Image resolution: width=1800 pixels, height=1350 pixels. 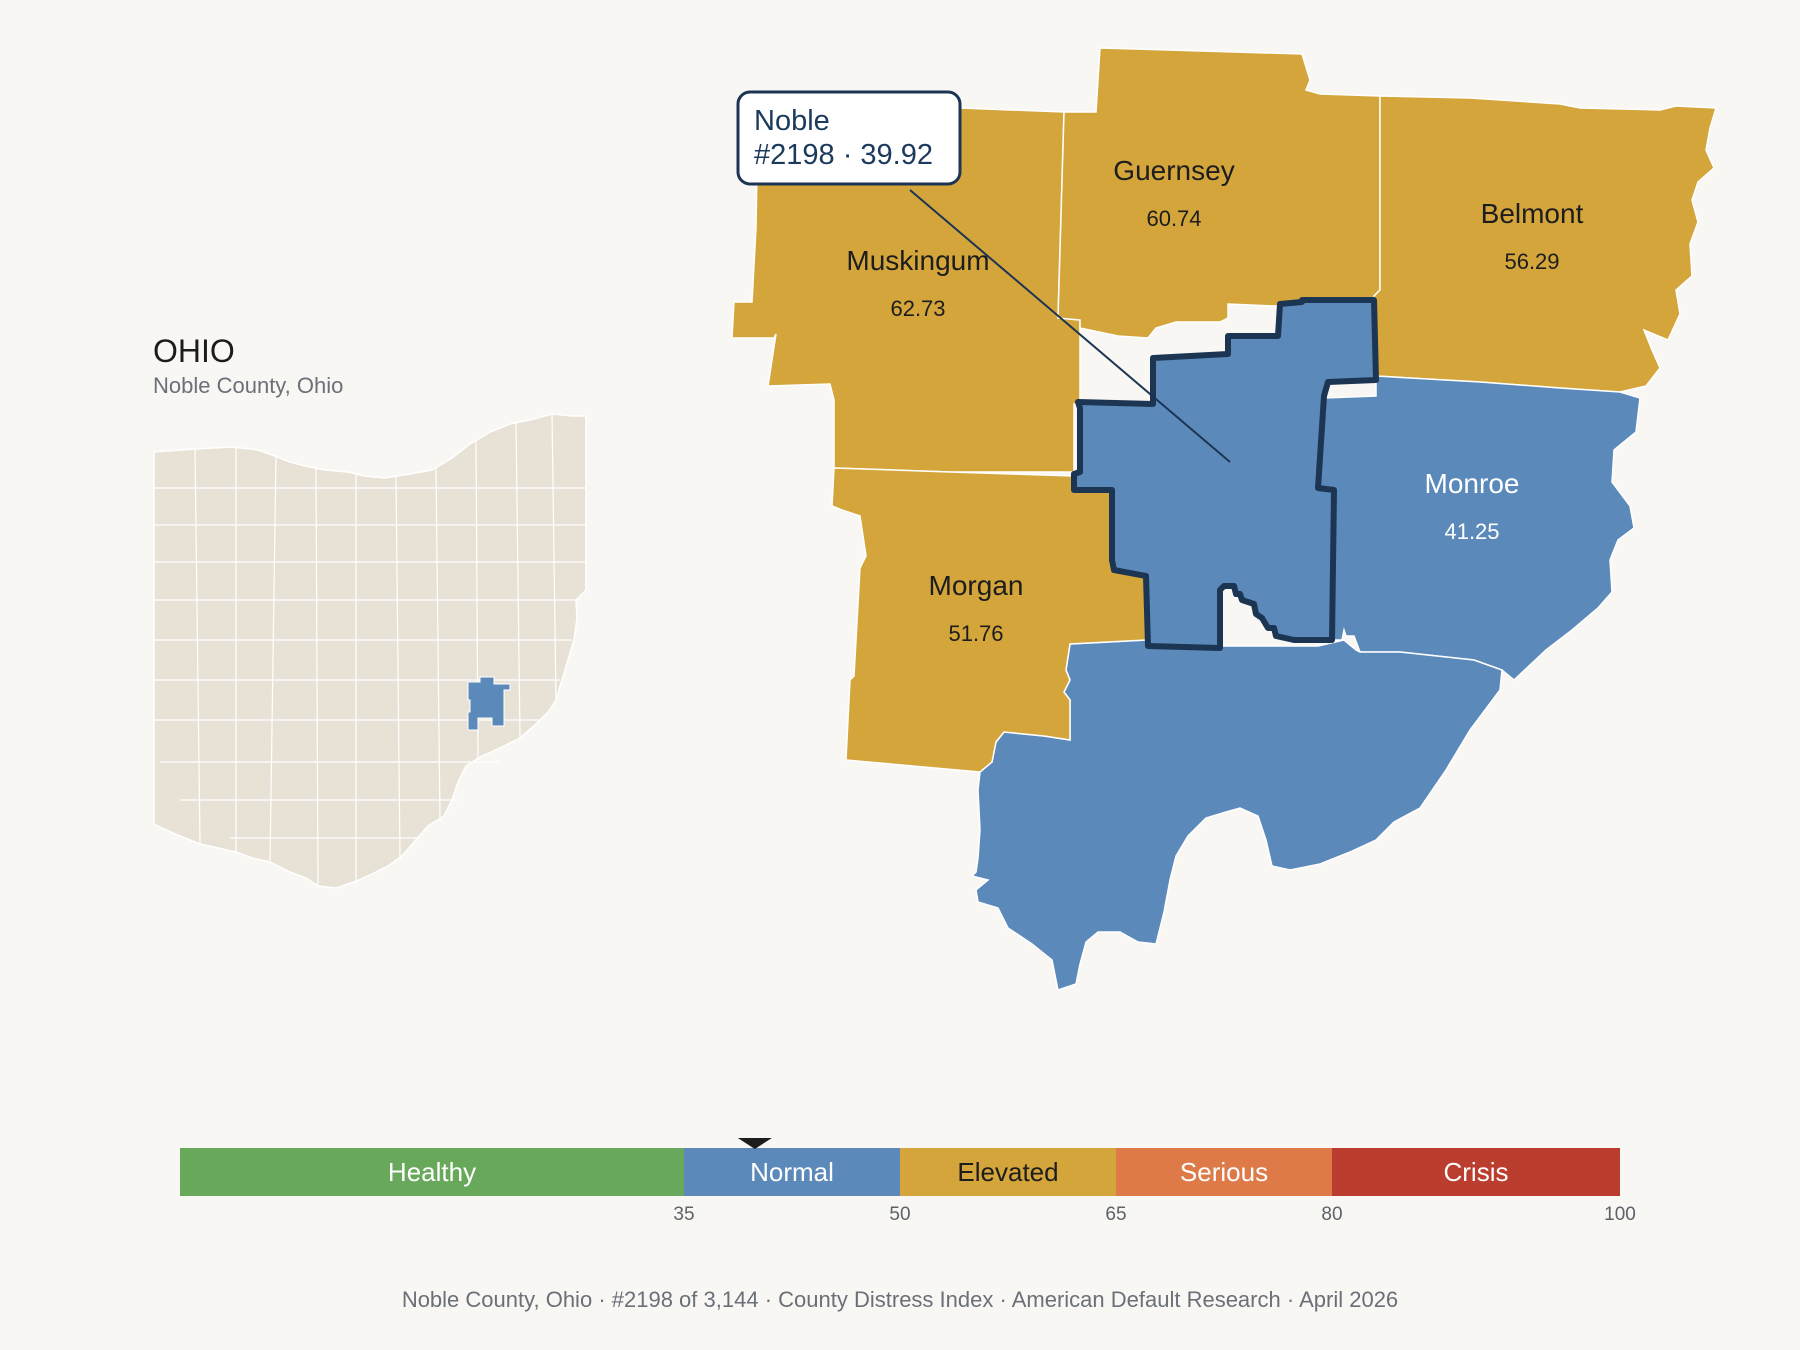 What do you see at coordinates (1545, 244) in the screenshot?
I see `county-belmont` at bounding box center [1545, 244].